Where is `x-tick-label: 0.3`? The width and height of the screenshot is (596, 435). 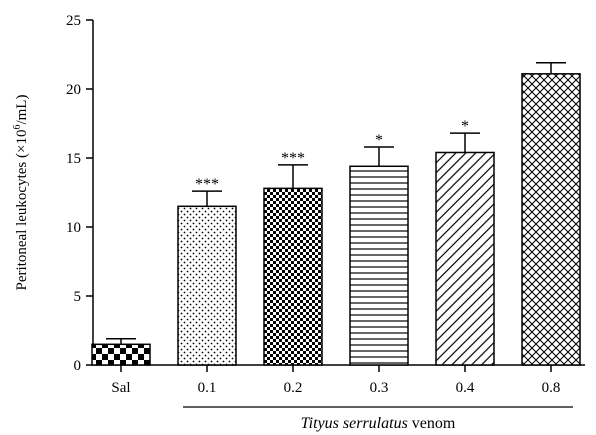
x-tick-label: 0.3 is located at coordinates (379, 388).